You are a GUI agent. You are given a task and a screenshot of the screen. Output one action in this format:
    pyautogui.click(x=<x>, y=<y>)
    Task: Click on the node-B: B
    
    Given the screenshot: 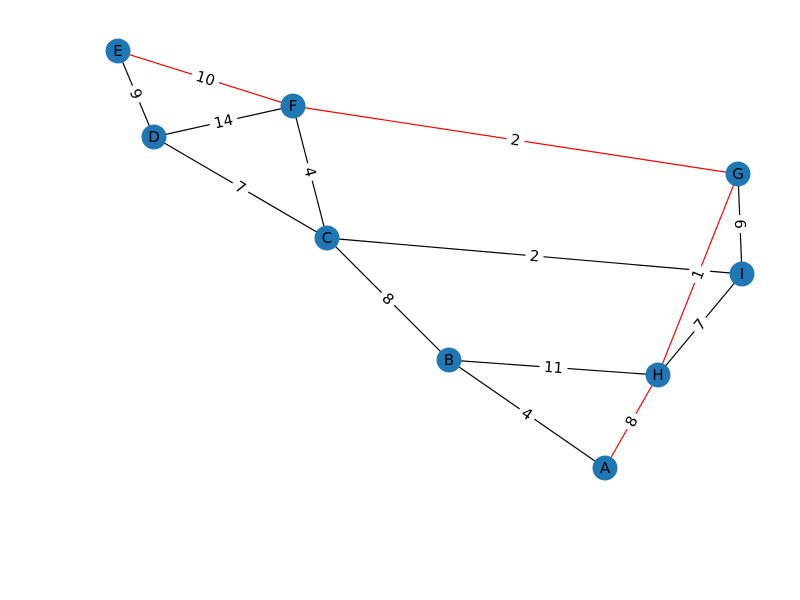 What is the action you would take?
    pyautogui.click(x=449, y=360)
    